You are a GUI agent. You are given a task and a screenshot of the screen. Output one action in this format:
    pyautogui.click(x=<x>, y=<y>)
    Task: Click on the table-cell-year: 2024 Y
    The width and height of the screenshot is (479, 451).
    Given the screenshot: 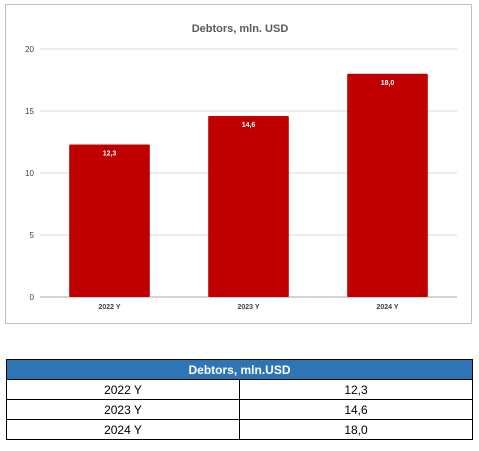 What is the action you would take?
    pyautogui.click(x=123, y=429)
    